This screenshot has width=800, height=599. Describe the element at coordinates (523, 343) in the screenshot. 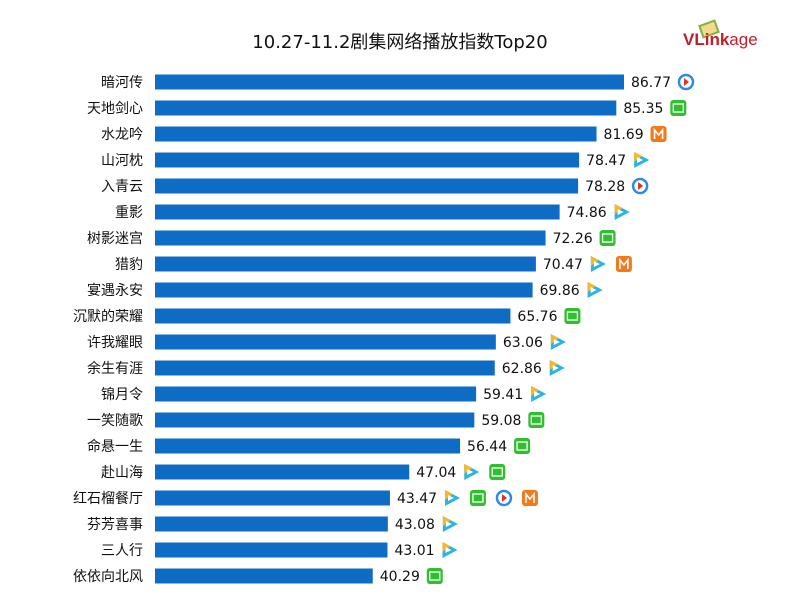

I see `value-label: 63.06` at that location.